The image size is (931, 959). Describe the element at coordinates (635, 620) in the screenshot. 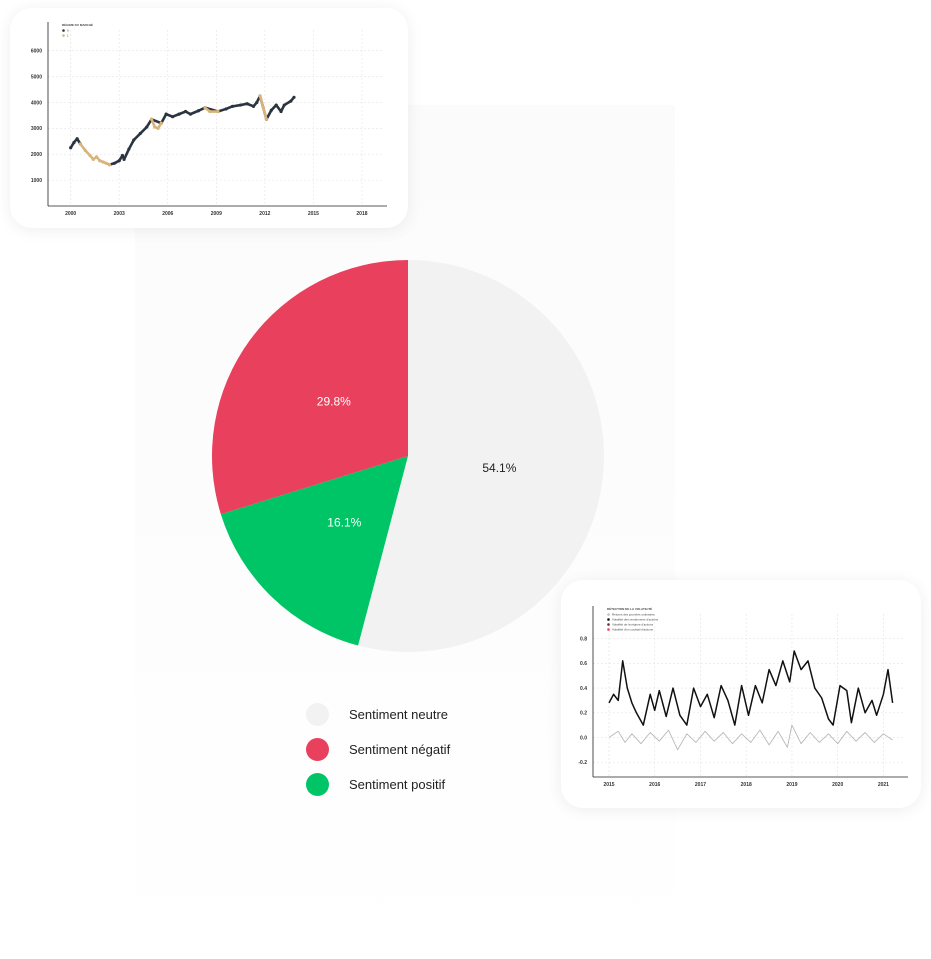

I see `legend-entry: Volatilité des rendements d'actions` at that location.